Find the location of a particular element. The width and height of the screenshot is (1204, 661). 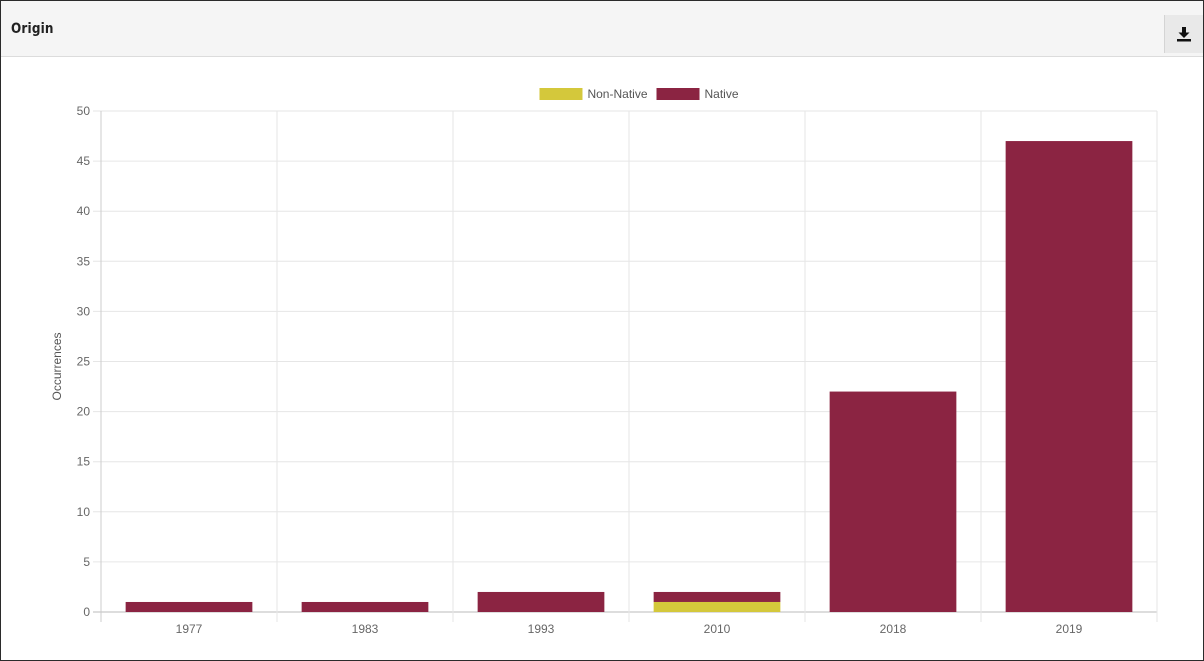

x-tick-label: 2019 is located at coordinates (1069, 629).